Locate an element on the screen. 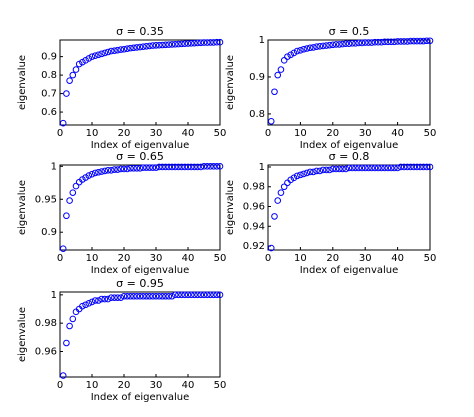 Image resolution: width=474 pixels, height=417 pixels. y-tick-label: 0.96 is located at coordinates (46, 352).